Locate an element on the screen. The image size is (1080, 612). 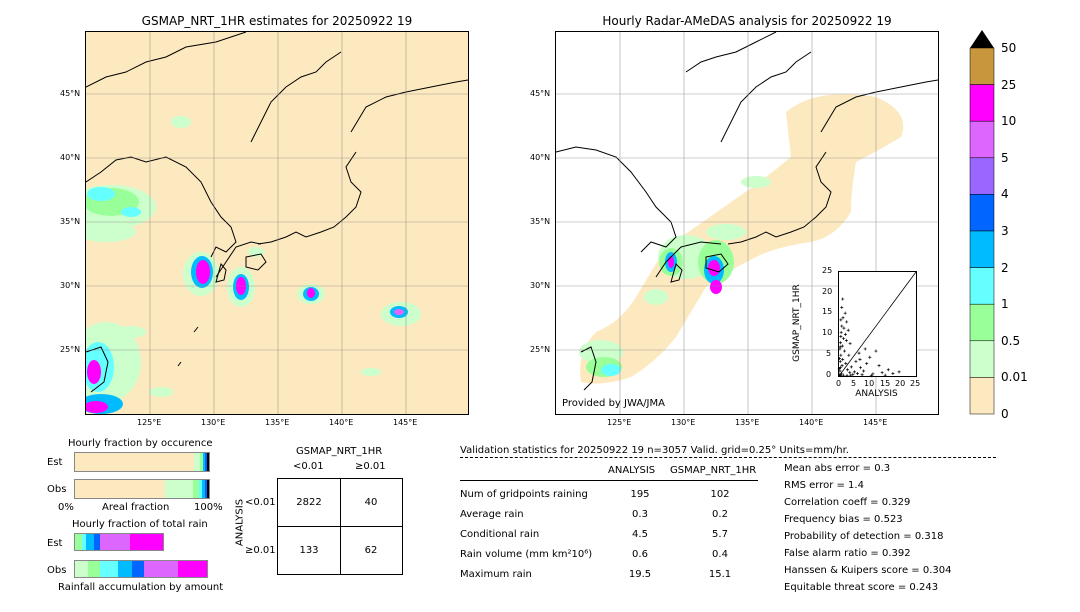
validation-row-analysis: 0.6 is located at coordinates (640, 554).